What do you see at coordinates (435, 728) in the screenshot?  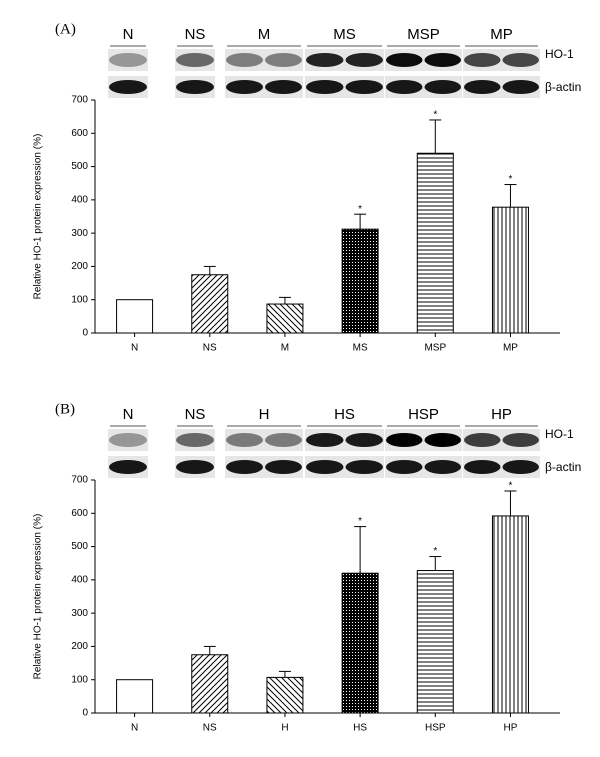 I see `x-tick-label: HSP` at bounding box center [435, 728].